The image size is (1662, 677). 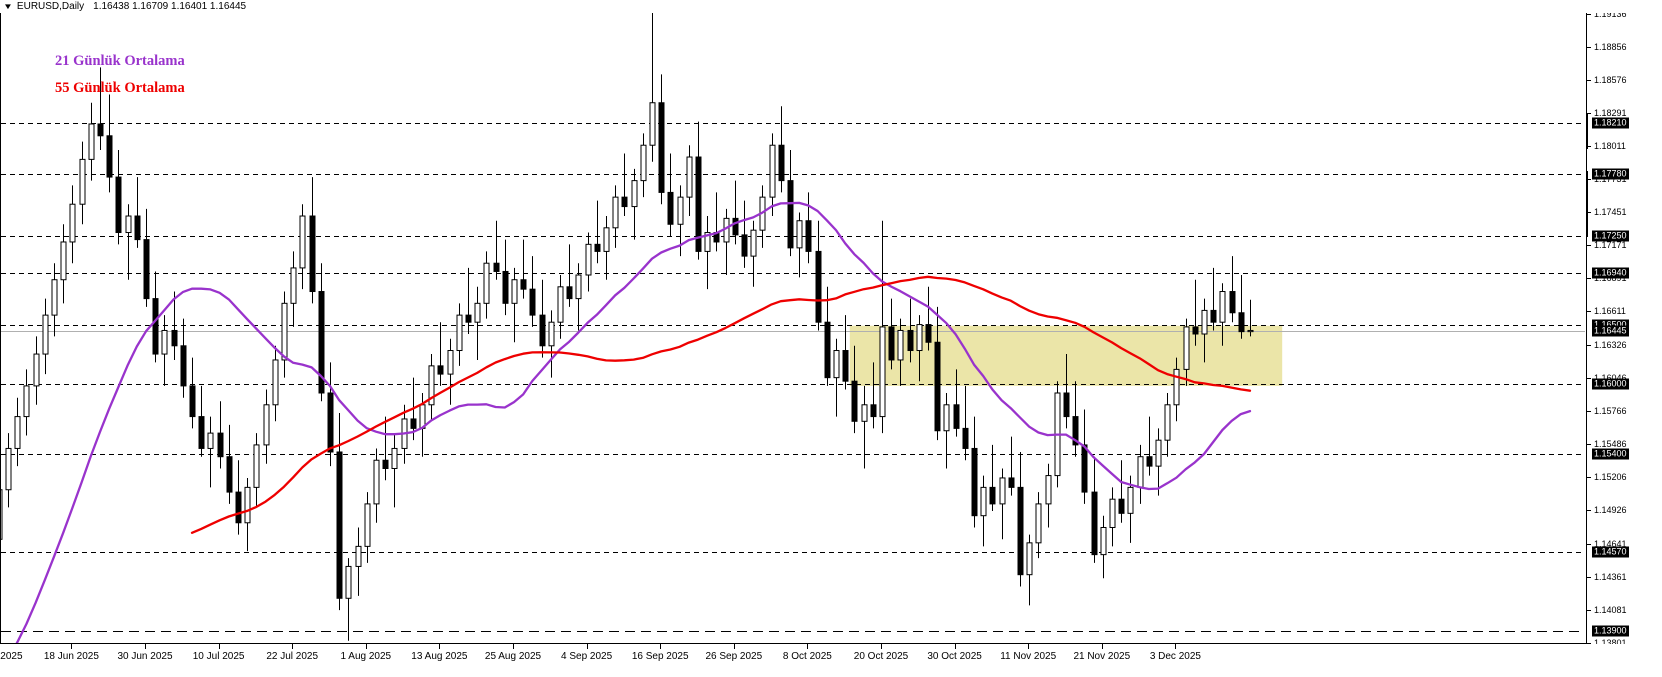 I want to click on chart-menu-caret-icon: ▼, so click(x=8, y=6).